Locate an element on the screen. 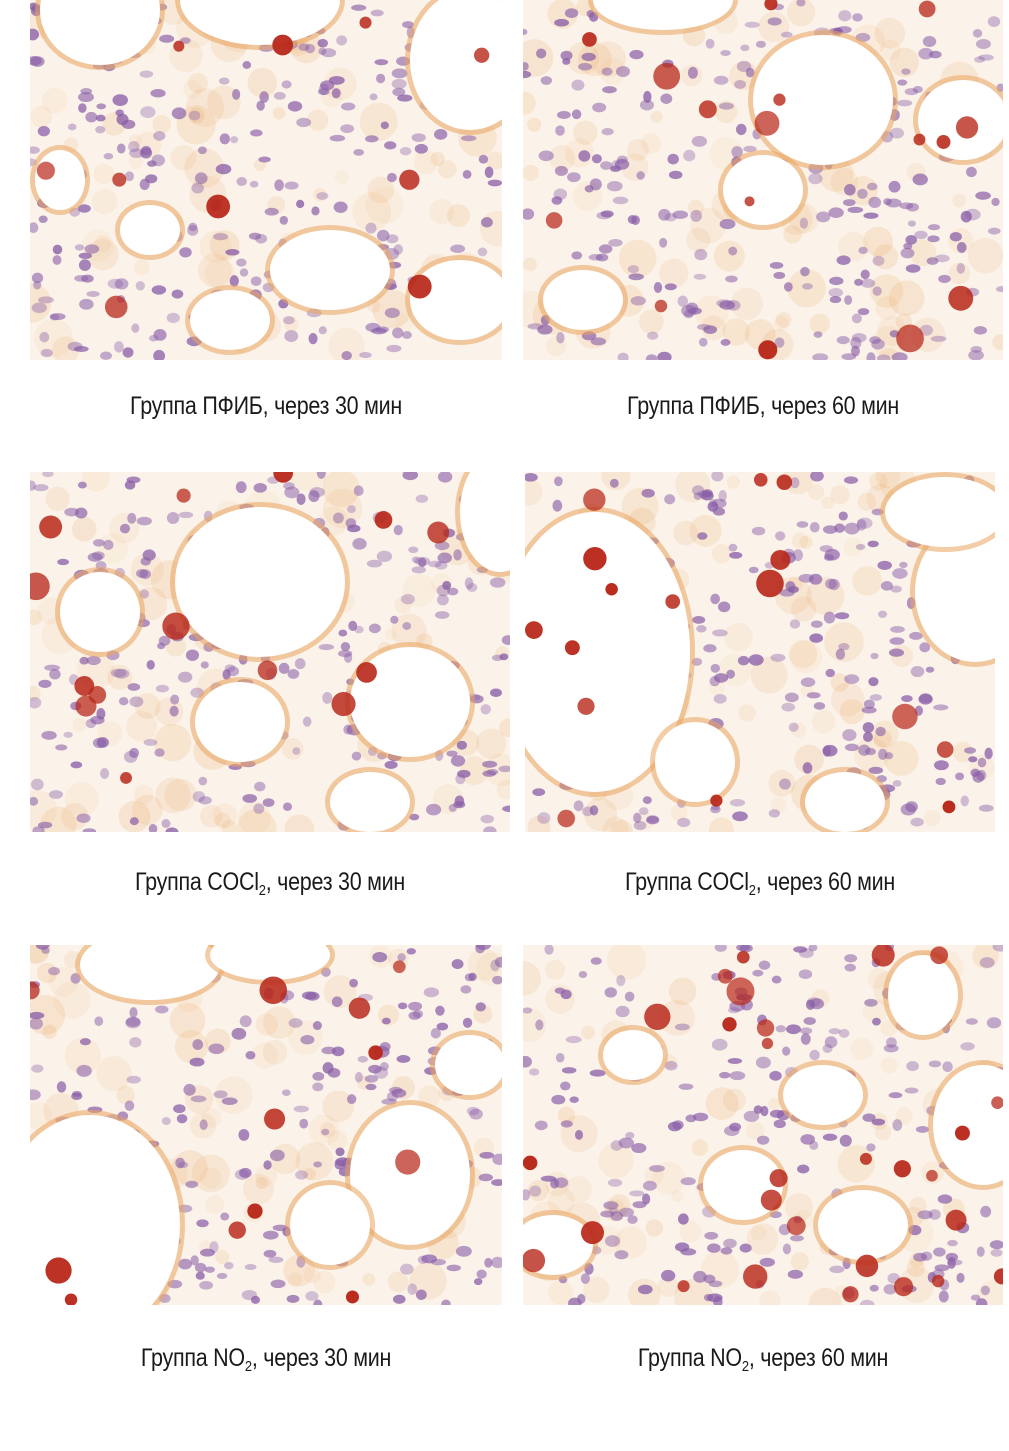  caption-cocl2-60: Группа COCl2, через 60 мин is located at coordinates (760, 883).